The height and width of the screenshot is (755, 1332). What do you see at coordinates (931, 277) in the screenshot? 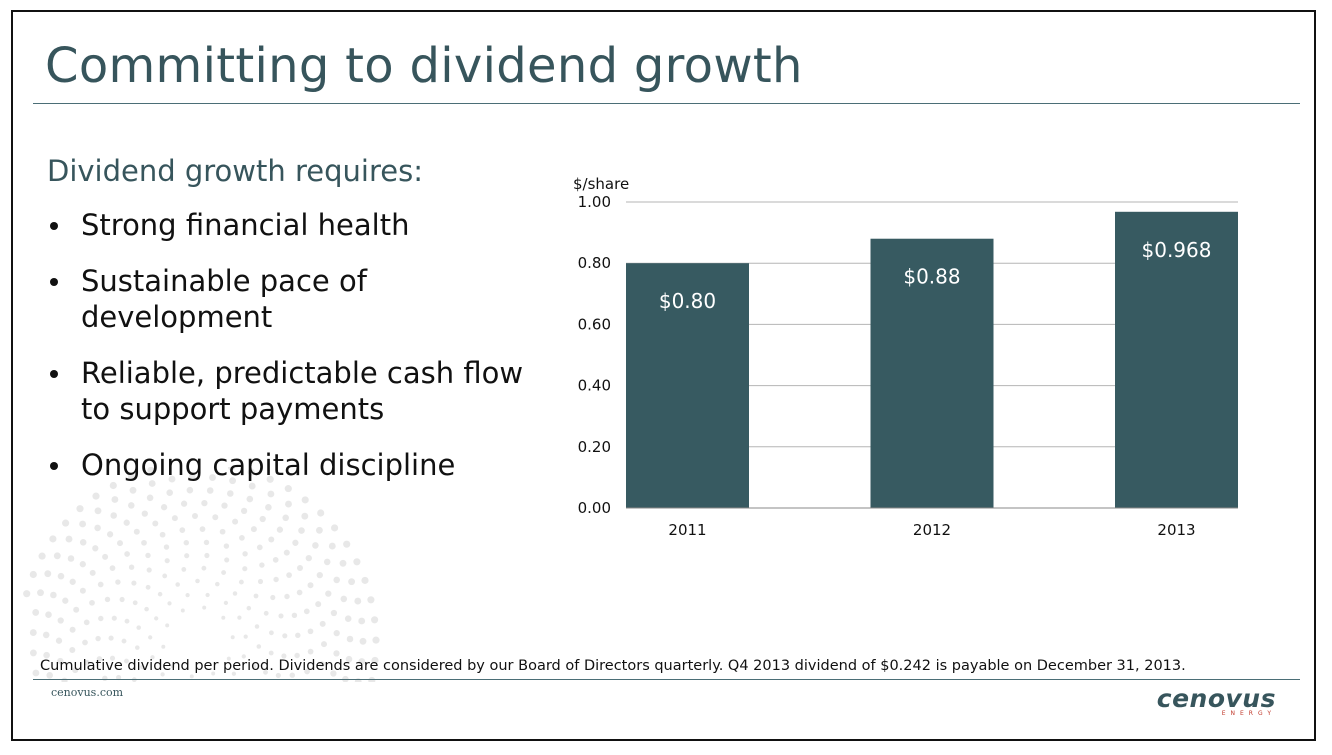
I see `bar-data-label: $0.88` at bounding box center [931, 277].